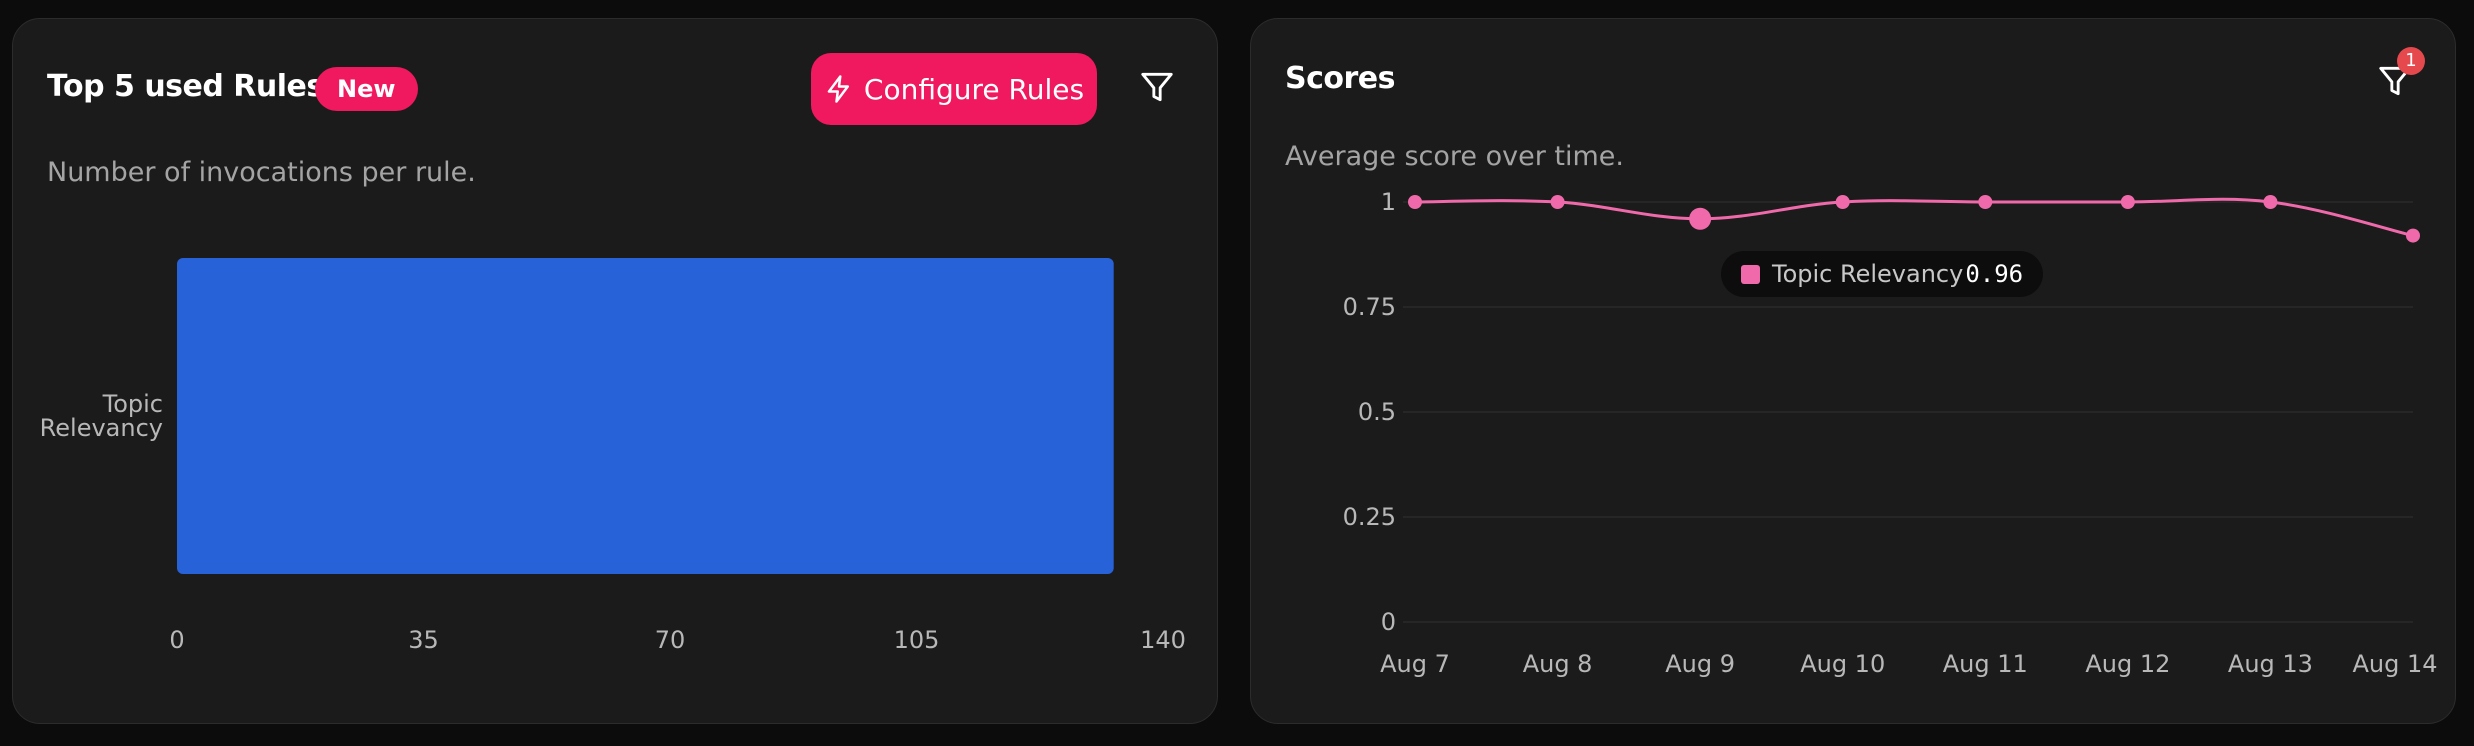 This screenshot has height=746, width=2474. I want to click on card-title: Scores, so click(1340, 78).